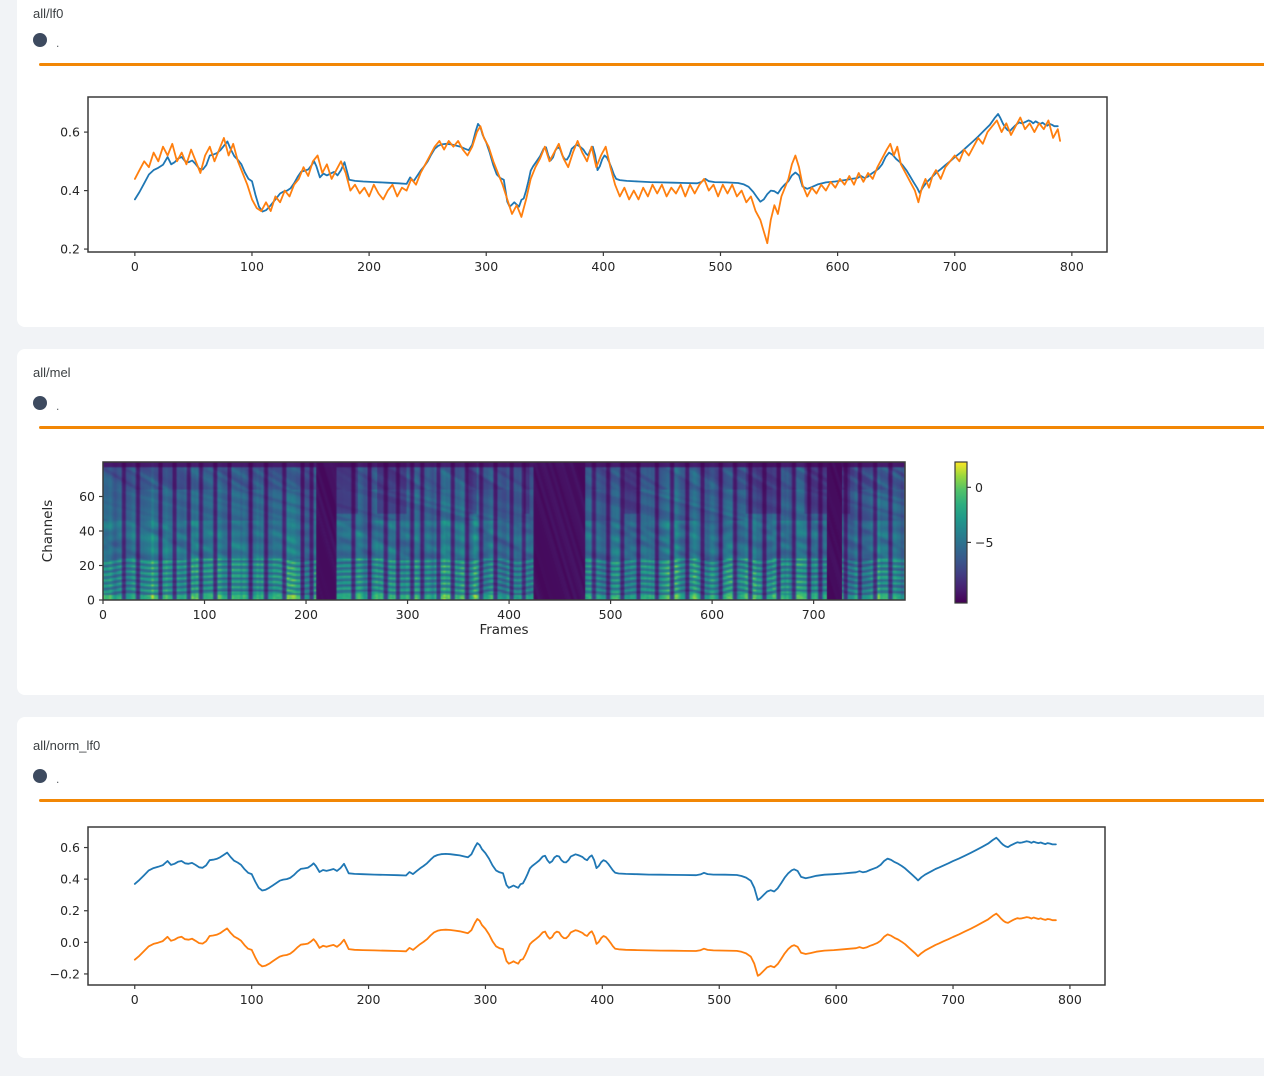 The width and height of the screenshot is (1264, 1076). Describe the element at coordinates (984, 542) in the screenshot. I see `svg-text: −5` at that location.